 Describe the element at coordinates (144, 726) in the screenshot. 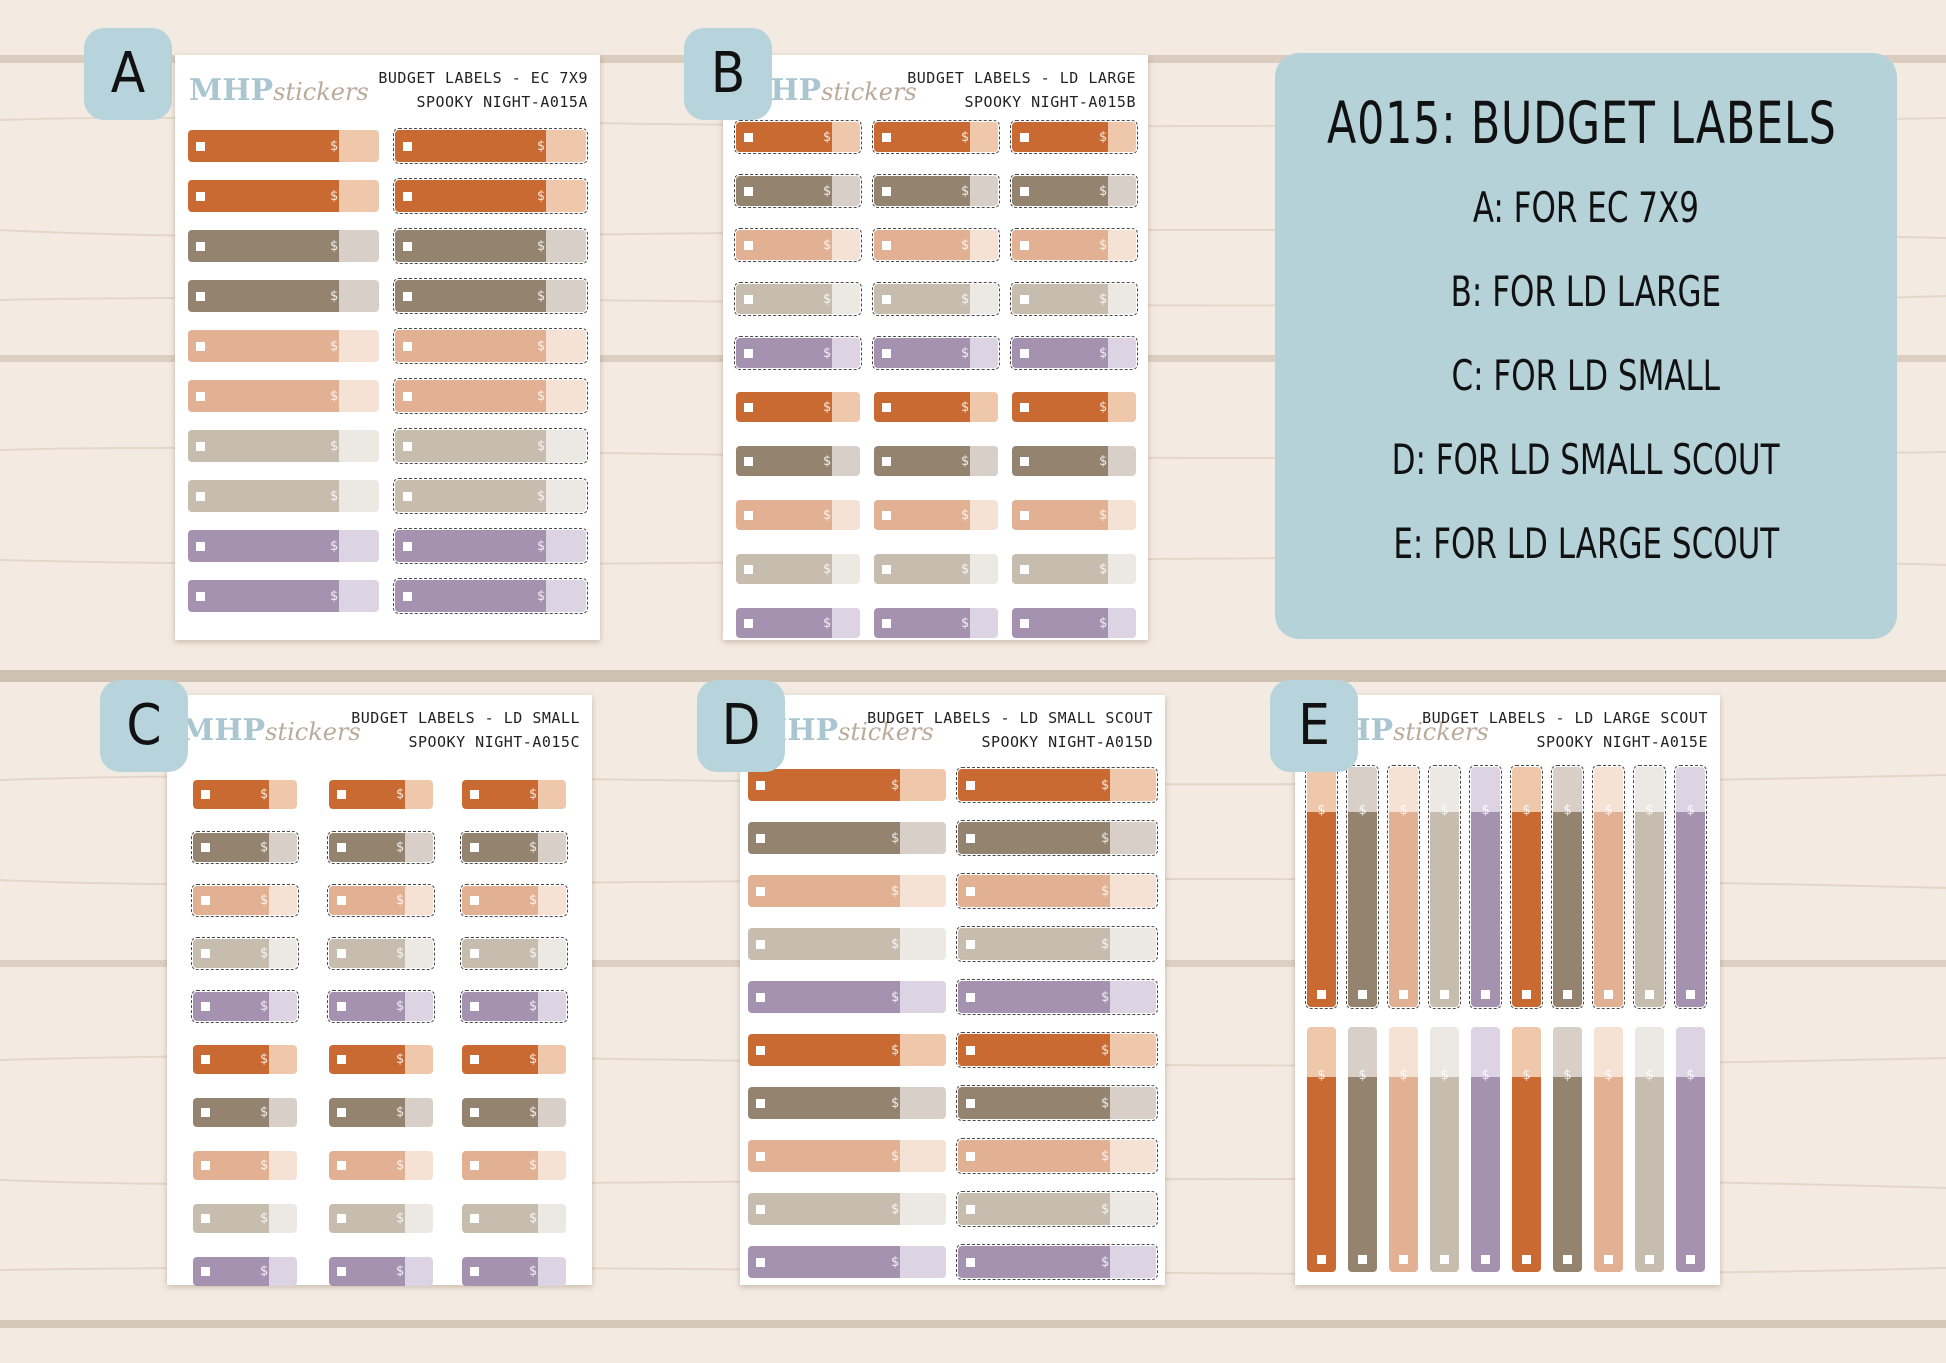

I see `sheet-letter-badge-c: C` at that location.